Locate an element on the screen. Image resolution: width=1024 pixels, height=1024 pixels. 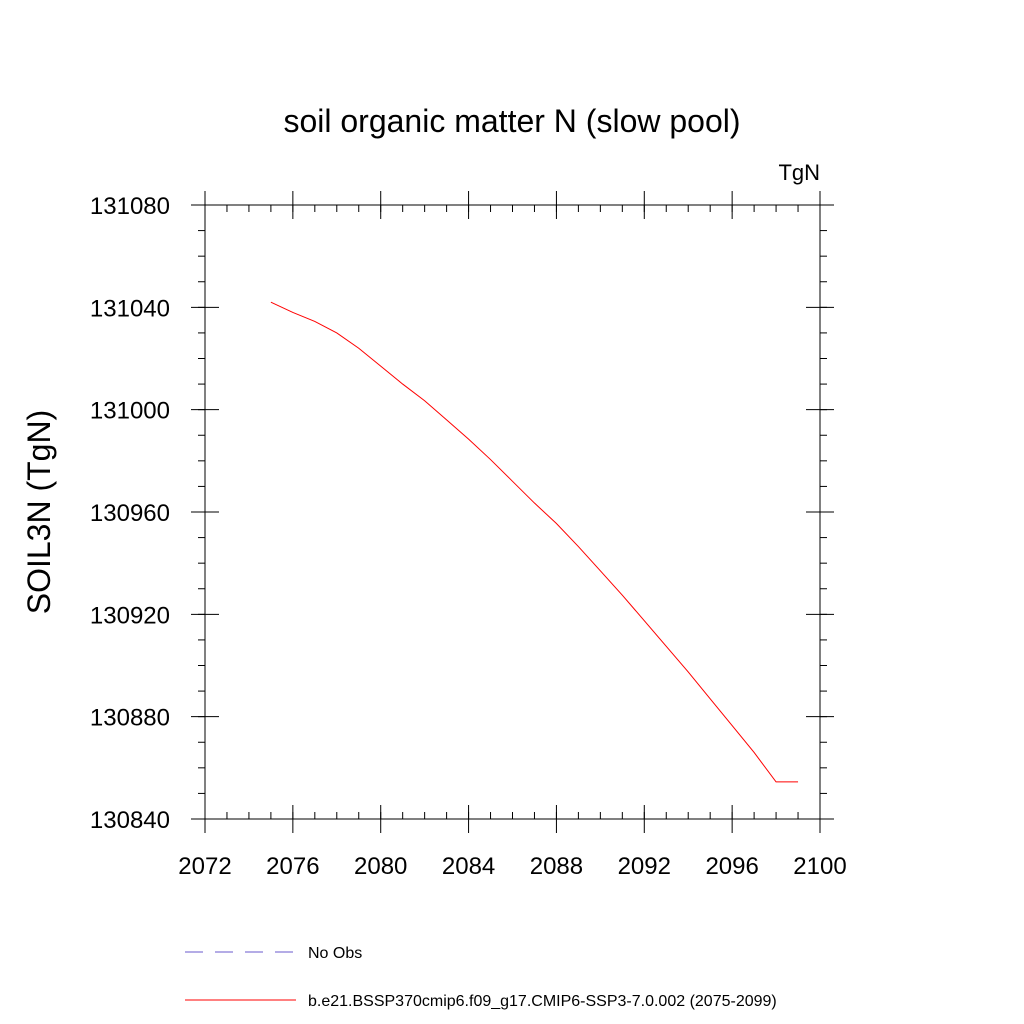
x-tick-label: 2084 is located at coordinates (468, 866).